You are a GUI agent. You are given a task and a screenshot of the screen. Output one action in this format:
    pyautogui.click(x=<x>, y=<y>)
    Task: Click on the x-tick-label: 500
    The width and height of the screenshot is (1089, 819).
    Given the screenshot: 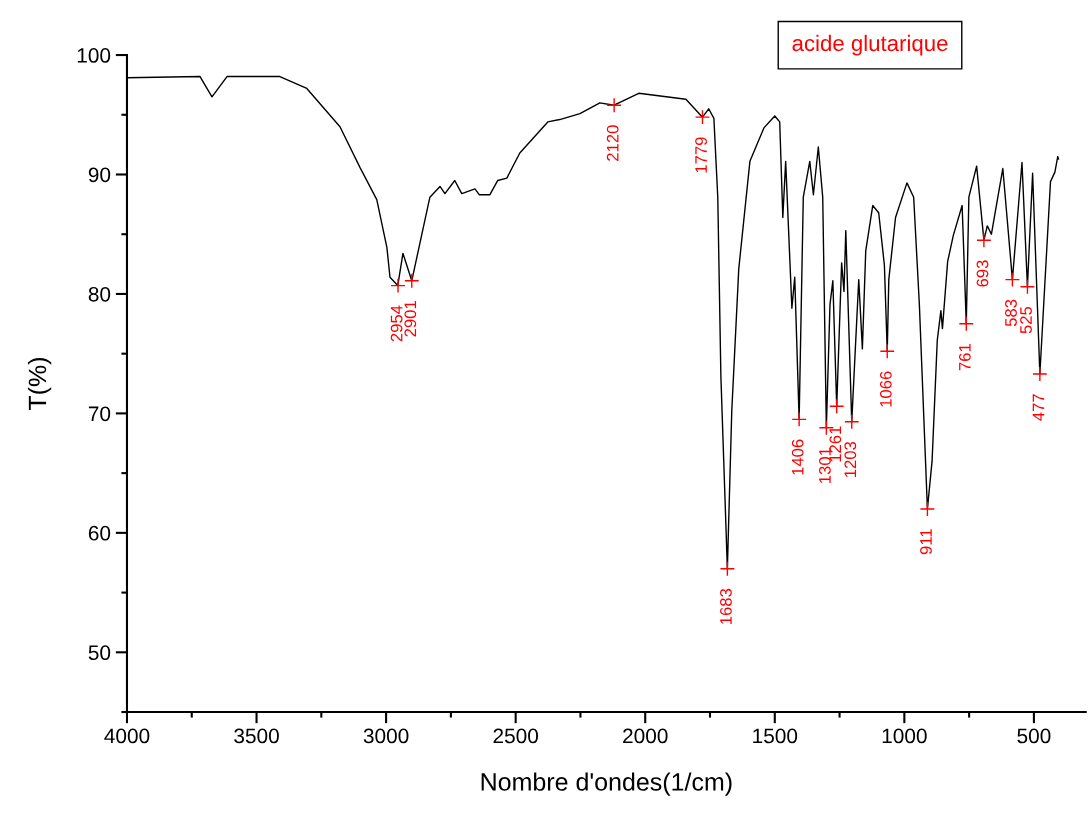 What is the action you would take?
    pyautogui.click(x=1034, y=736)
    